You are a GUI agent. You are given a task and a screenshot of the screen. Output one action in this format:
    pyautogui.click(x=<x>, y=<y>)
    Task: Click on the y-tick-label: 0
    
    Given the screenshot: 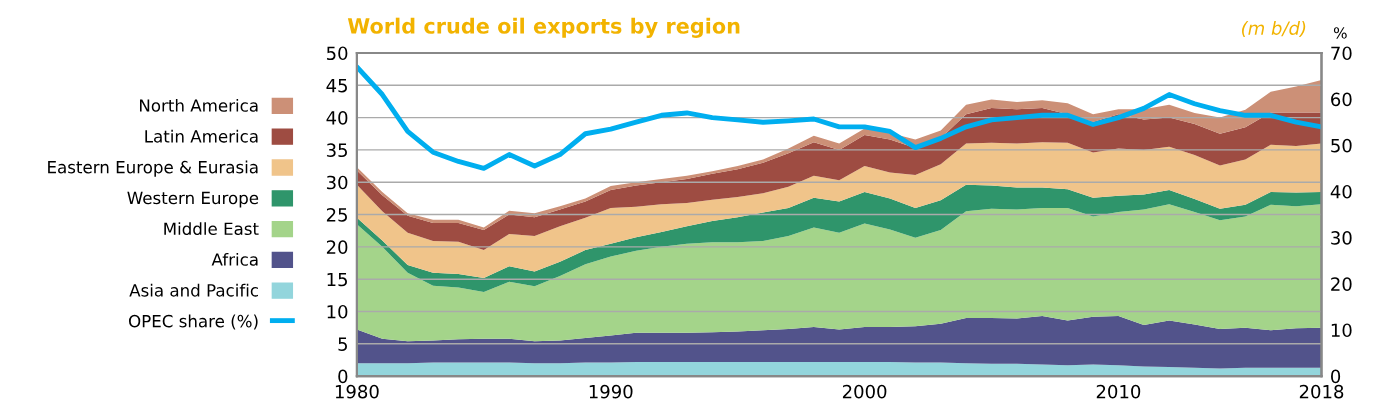 What is the action you would take?
    pyautogui.click(x=343, y=376)
    